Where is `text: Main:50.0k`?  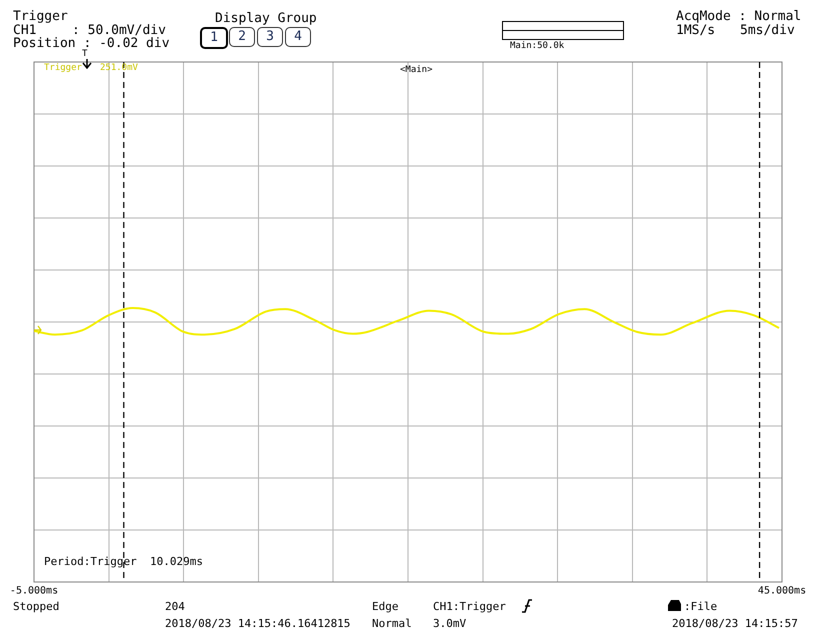
text: Main:50.0k is located at coordinates (537, 46).